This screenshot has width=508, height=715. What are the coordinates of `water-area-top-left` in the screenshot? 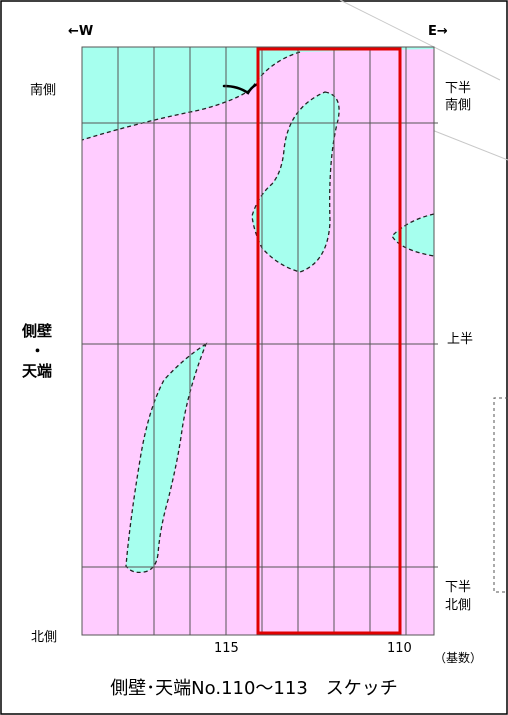 It's located at (258, 93).